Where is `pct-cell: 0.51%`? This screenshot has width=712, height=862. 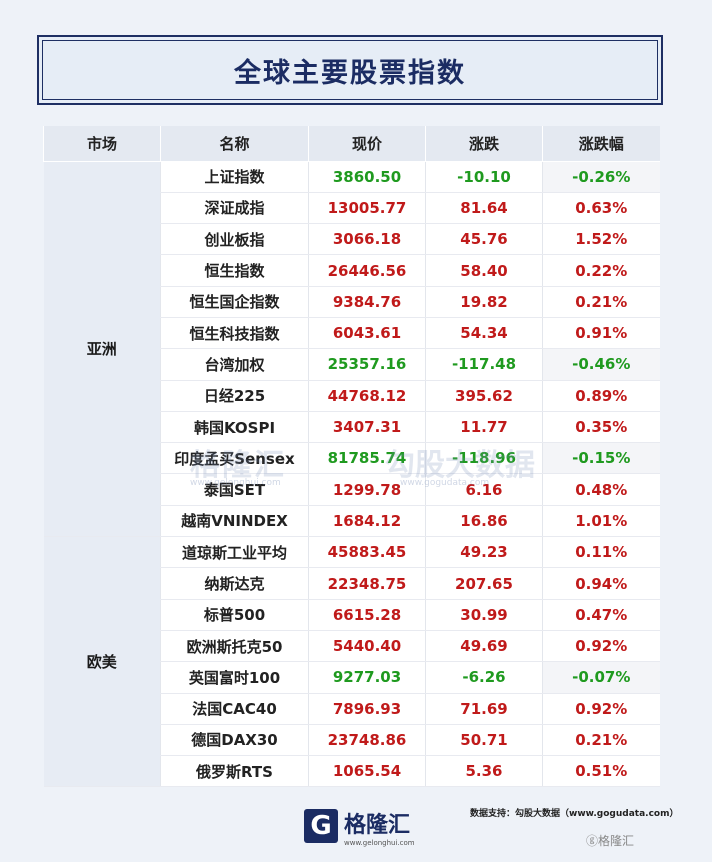 pct-cell: 0.51% is located at coordinates (601, 771).